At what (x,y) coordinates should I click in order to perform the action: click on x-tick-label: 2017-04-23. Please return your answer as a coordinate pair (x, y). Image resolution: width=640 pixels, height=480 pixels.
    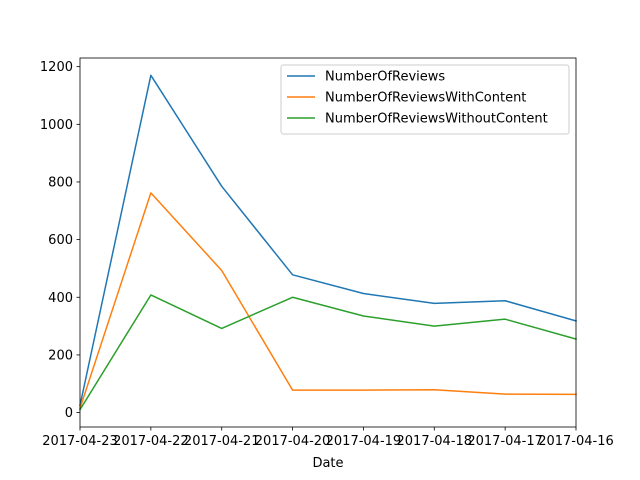
    Looking at the image, I should click on (80, 441).